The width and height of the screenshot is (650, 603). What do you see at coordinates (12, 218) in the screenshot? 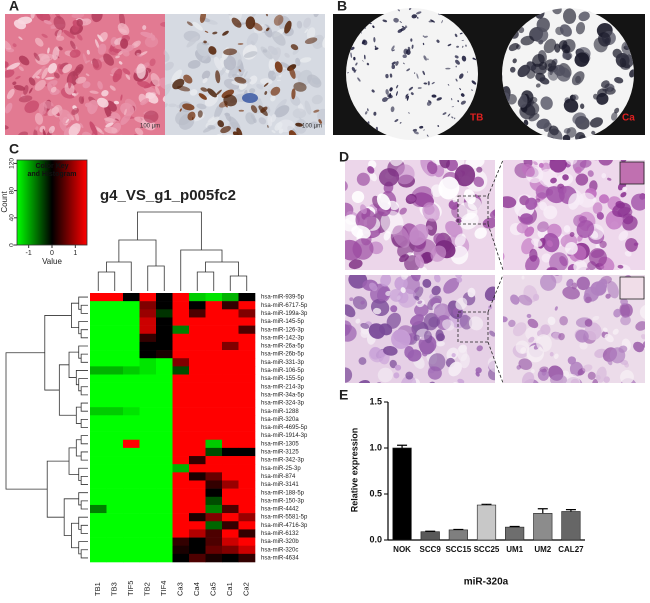
I see `y-tick-label: 40` at bounding box center [12, 218].